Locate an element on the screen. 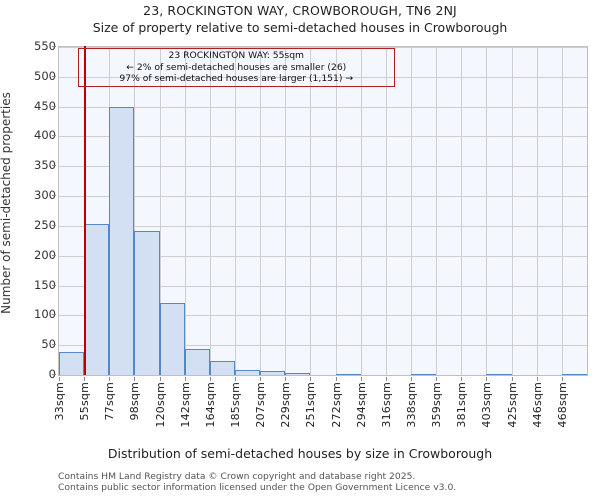 The image size is (600, 500). y-axis-tick-label: 450 is located at coordinates (45, 105).